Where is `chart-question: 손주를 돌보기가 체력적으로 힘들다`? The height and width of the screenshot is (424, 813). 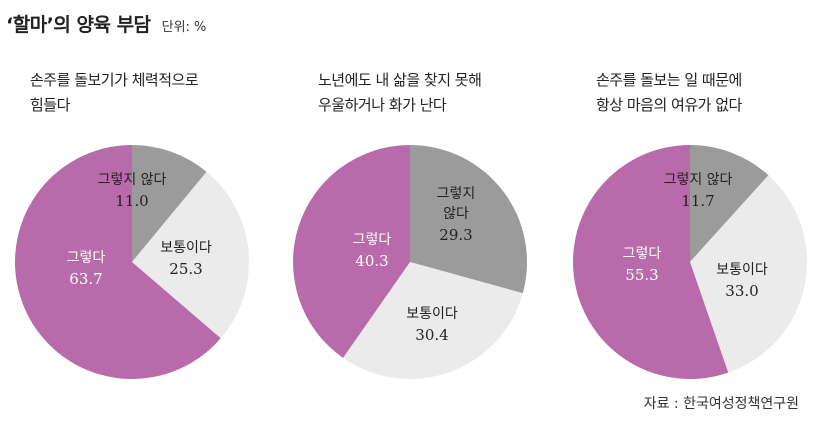
chart-question: 손주를 돌보기가 체력적으로 힘들다 is located at coordinates (150, 93).